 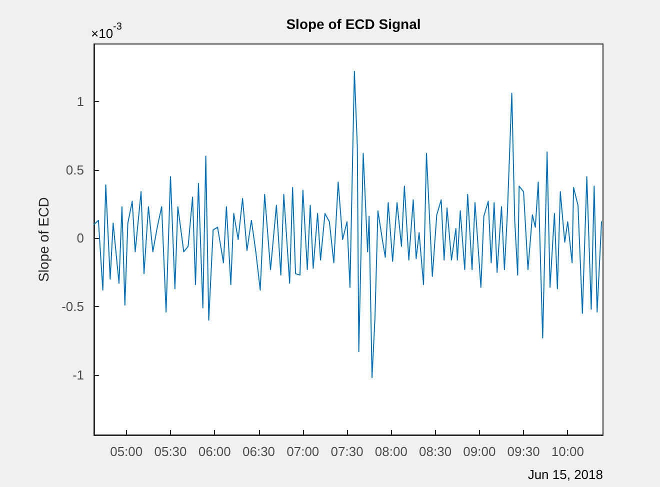 I want to click on x-tick-label: 07:30, so click(x=347, y=451).